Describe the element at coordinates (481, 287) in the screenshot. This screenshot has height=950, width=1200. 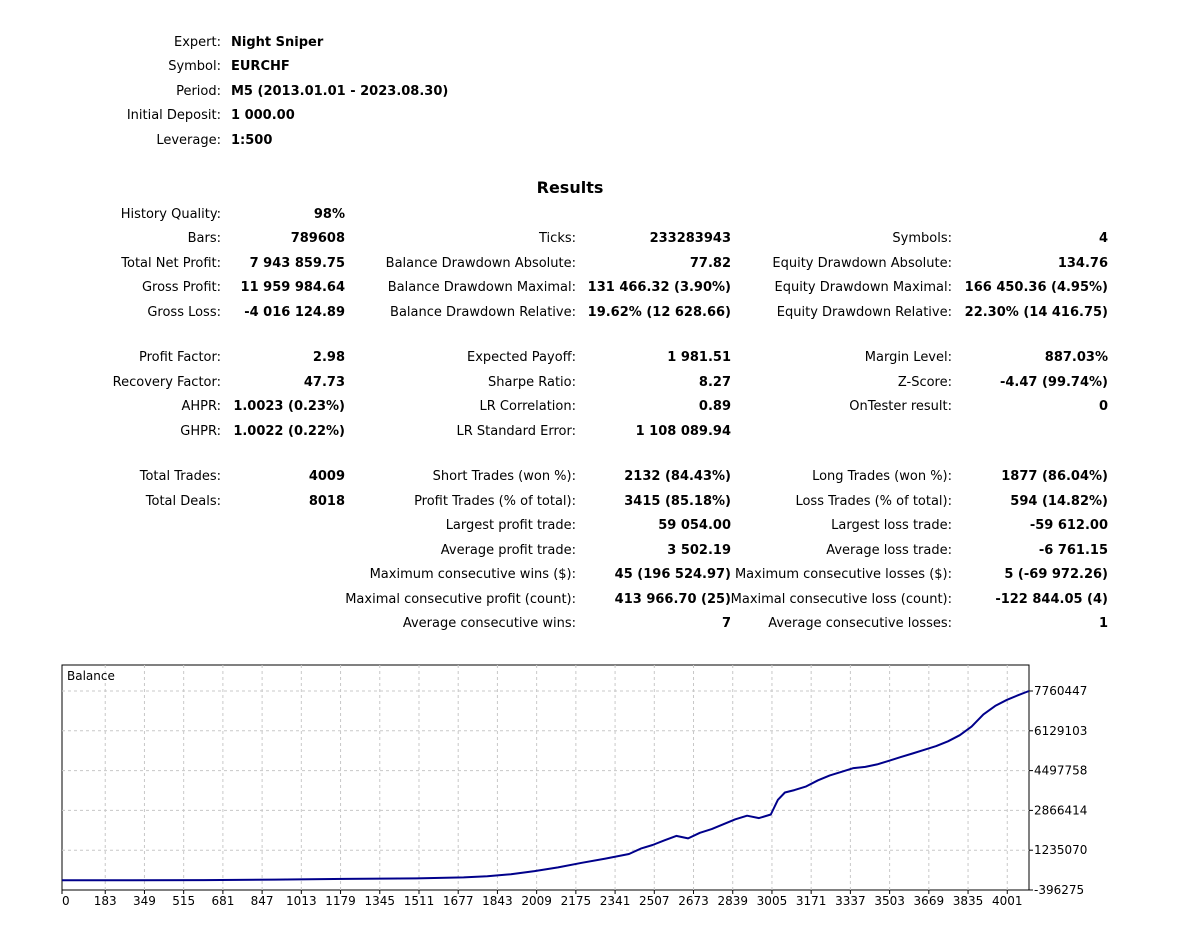
I see `balance-drawdown-maximal-label: Balance Drawdown Maximal:` at that location.